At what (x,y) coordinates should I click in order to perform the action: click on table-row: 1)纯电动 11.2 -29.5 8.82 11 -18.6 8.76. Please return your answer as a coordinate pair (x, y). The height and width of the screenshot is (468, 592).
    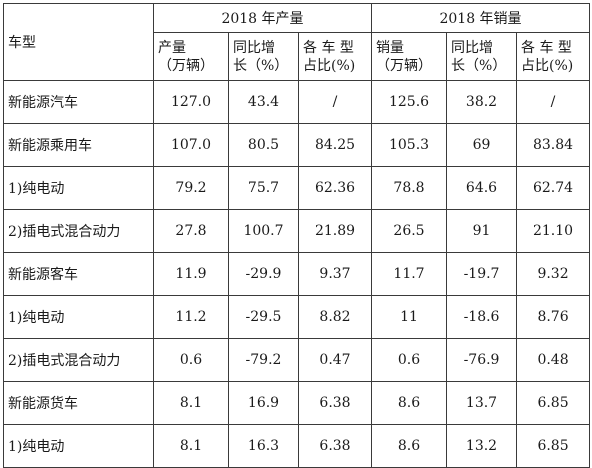
    Looking at the image, I should click on (297, 317).